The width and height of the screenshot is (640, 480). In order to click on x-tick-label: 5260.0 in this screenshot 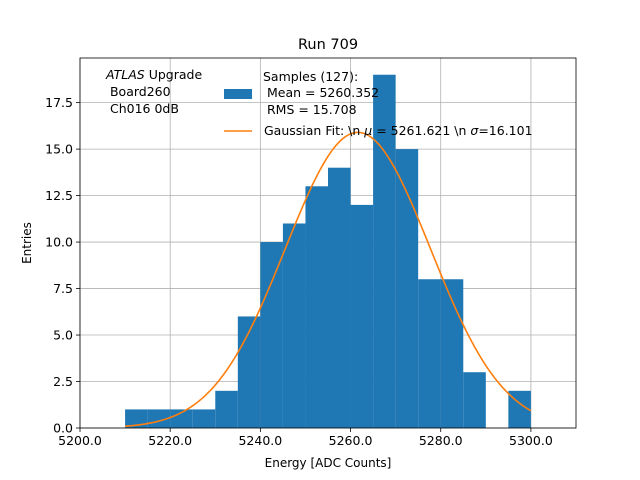, I will do `click(351, 440)`.